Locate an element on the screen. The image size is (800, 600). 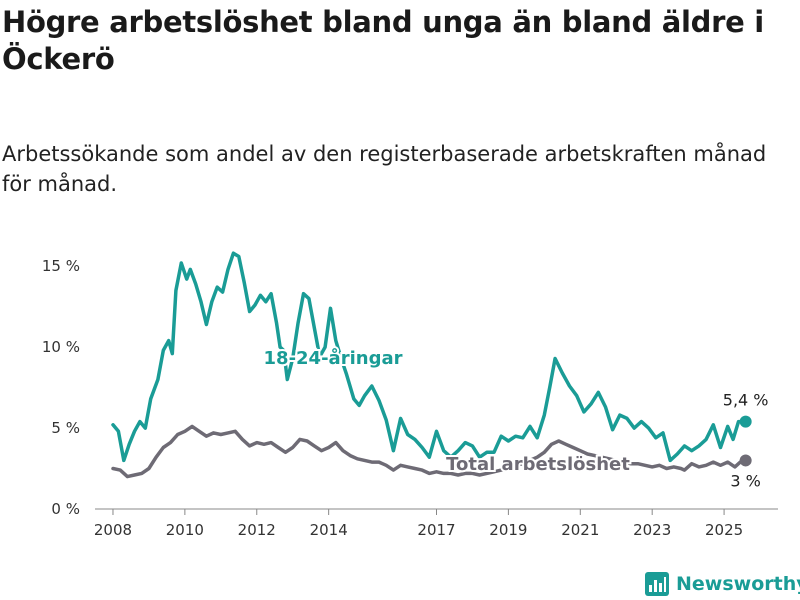
x-tick-label: 2025 is located at coordinates (724, 530).